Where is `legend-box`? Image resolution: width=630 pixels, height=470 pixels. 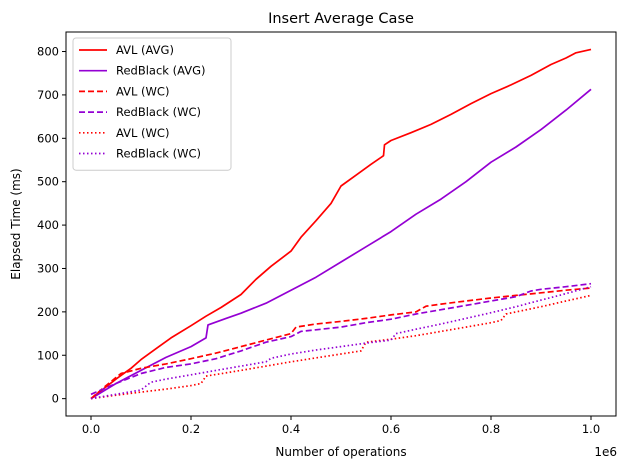 legend-box is located at coordinates (152, 104).